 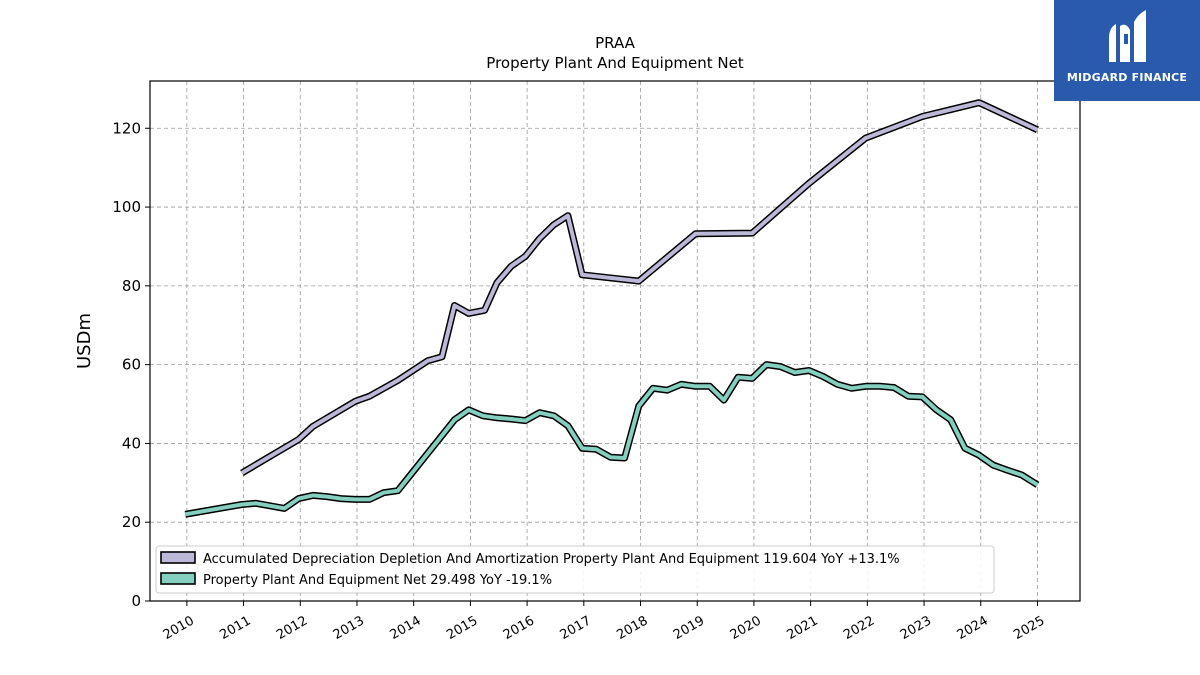 I want to click on x-tick-label: 2023, so click(x=916, y=628).